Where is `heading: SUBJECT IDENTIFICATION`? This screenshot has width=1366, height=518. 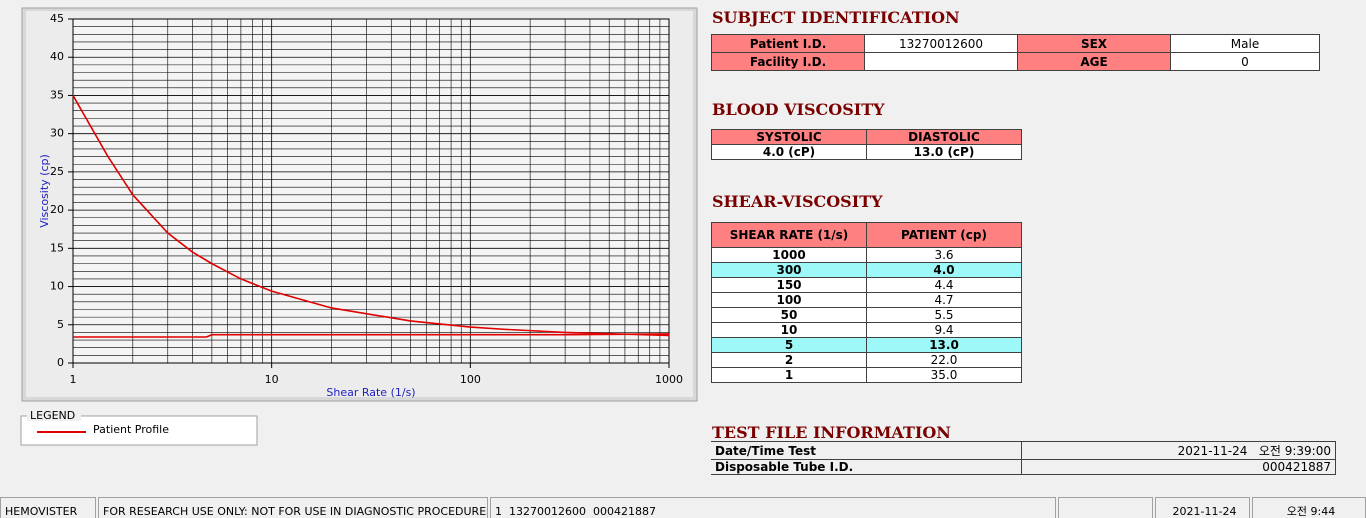
heading: SUBJECT IDENTIFICATION is located at coordinates (836, 17).